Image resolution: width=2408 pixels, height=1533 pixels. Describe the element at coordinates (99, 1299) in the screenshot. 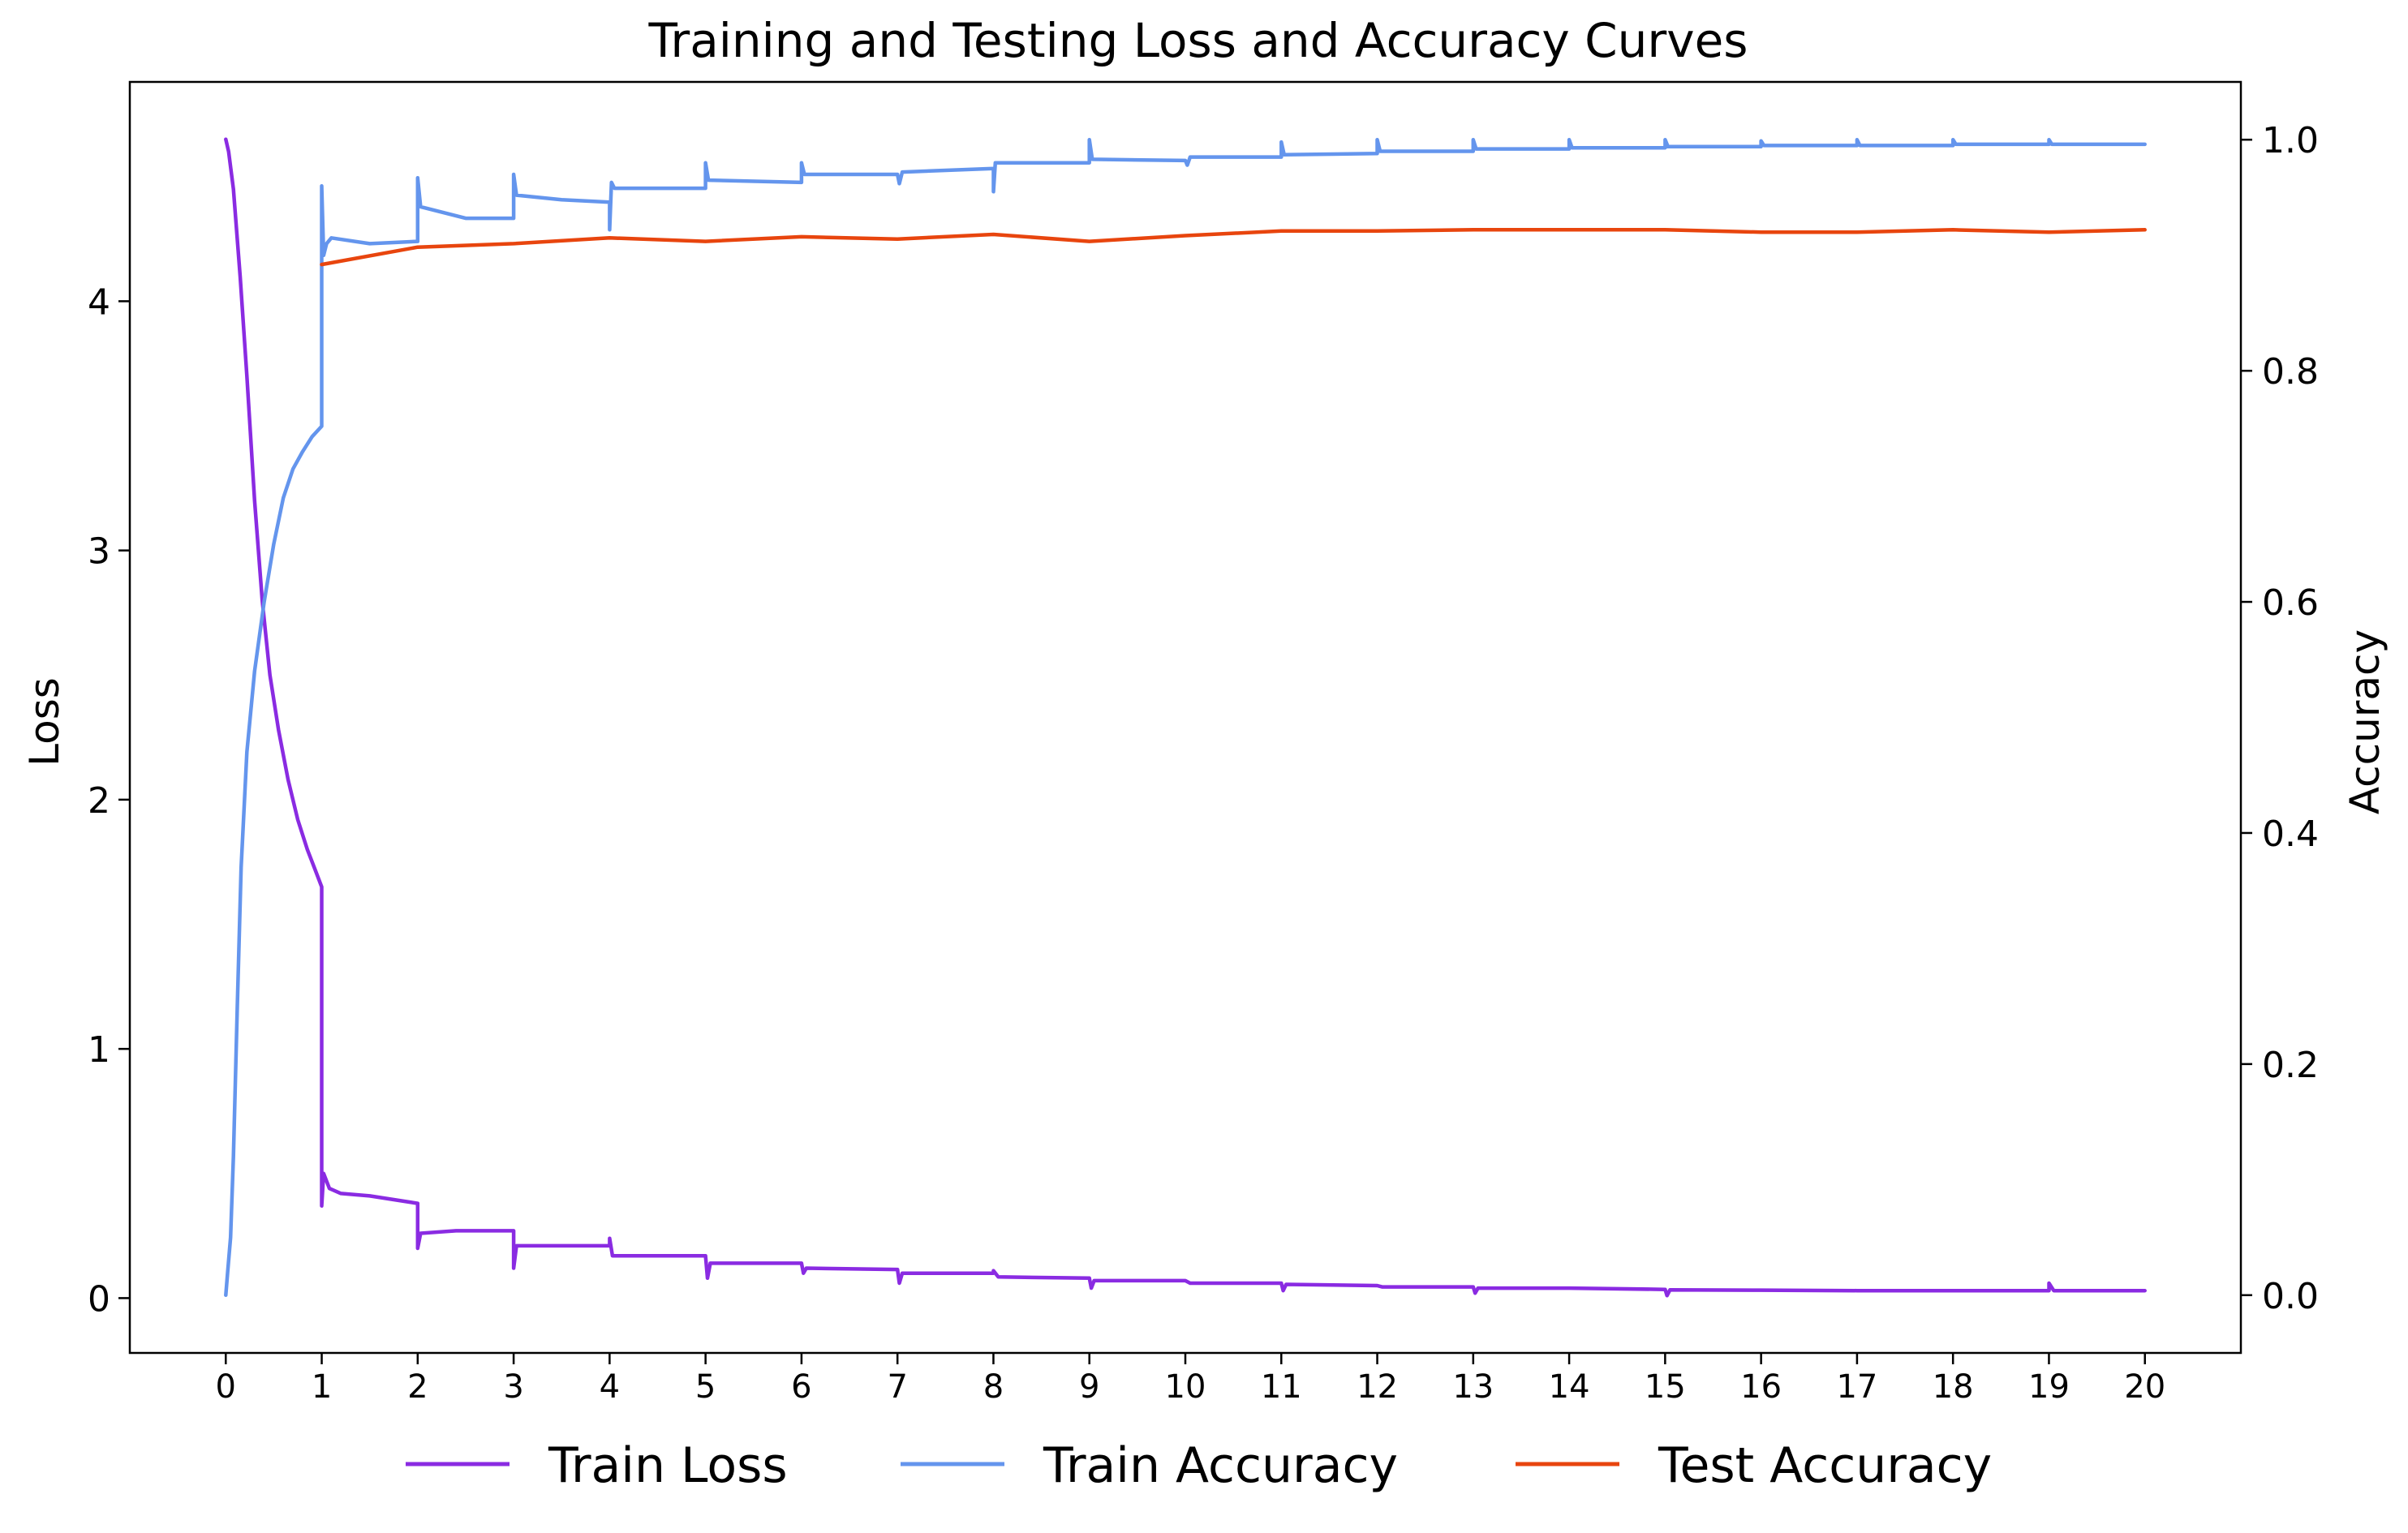

I see `y-left-tick-label: 0` at that location.